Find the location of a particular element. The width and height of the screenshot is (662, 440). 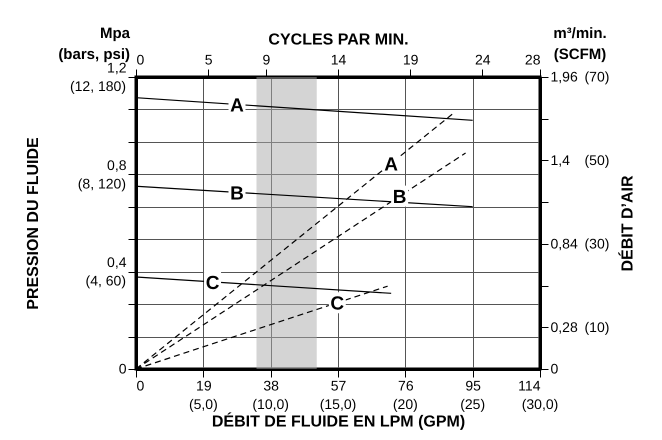

y-axis-title: PRESSION DU FLUIDE is located at coordinates (33, 223).